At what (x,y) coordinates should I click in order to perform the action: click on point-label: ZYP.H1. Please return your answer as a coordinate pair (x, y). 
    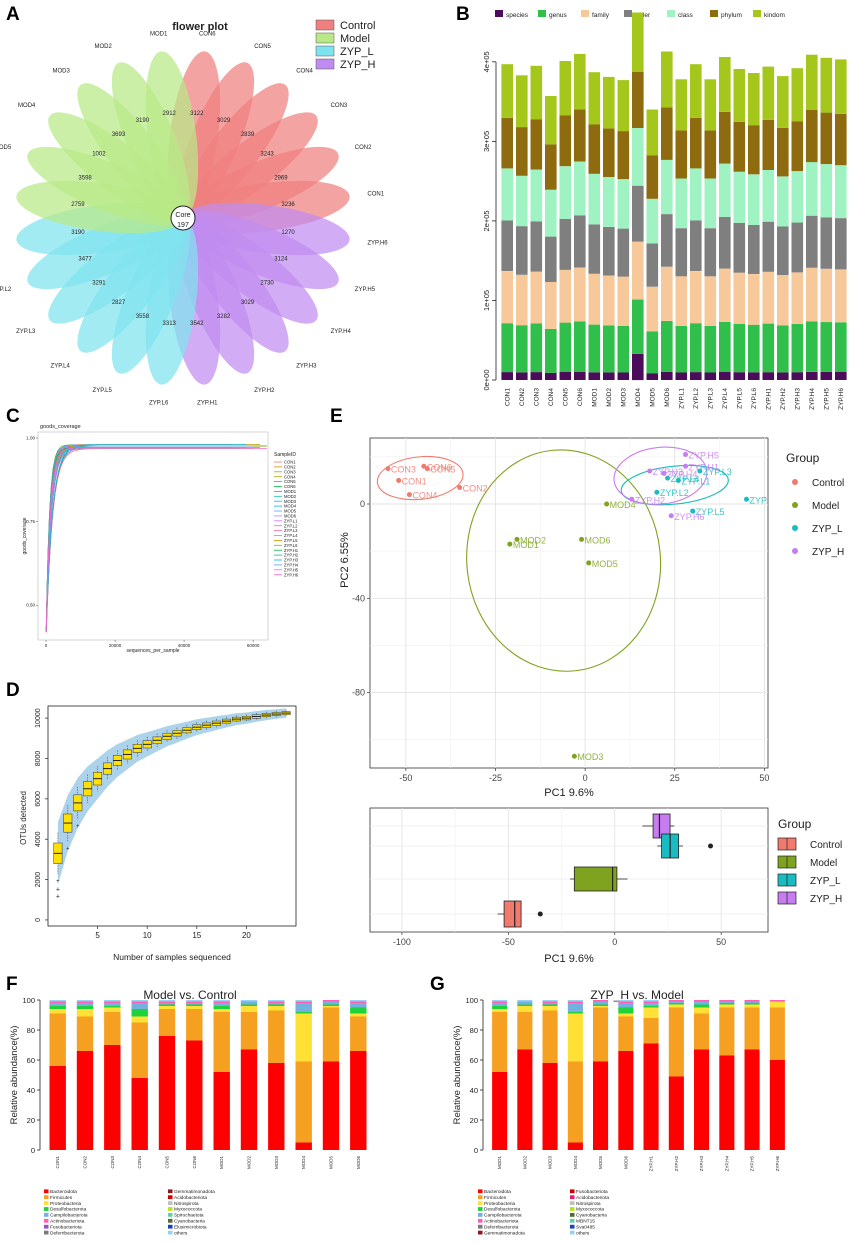
    Looking at the image, I should click on (704, 467).